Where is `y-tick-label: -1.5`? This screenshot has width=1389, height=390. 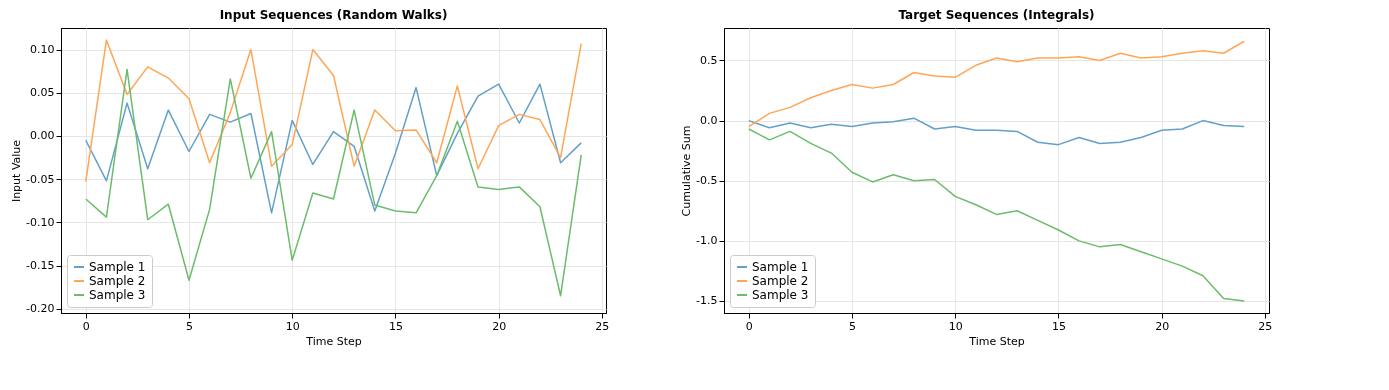 y-tick-label: -1.5 is located at coordinates (707, 301).